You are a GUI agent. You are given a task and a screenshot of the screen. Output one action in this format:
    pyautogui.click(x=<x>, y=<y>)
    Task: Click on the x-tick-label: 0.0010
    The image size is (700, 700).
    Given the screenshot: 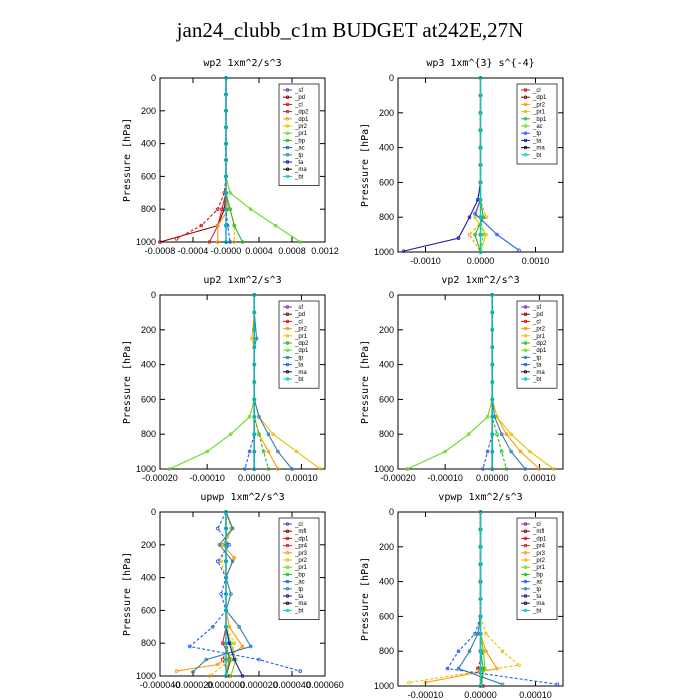 What is the action you would take?
    pyautogui.click(x=536, y=261)
    